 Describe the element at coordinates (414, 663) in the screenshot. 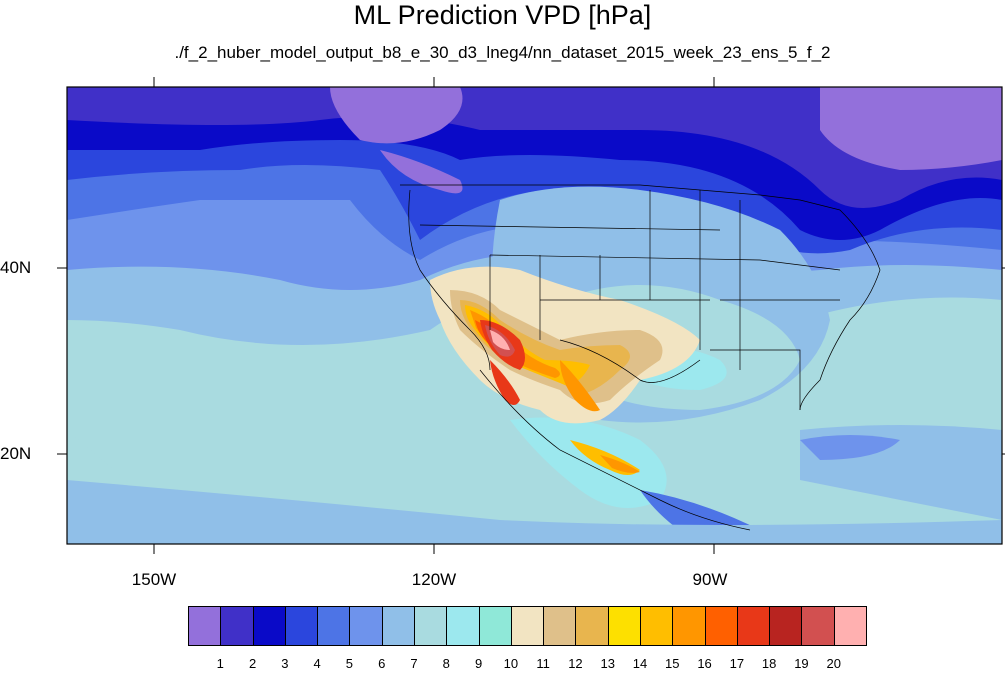

I see `colorbar-label: 7` at that location.